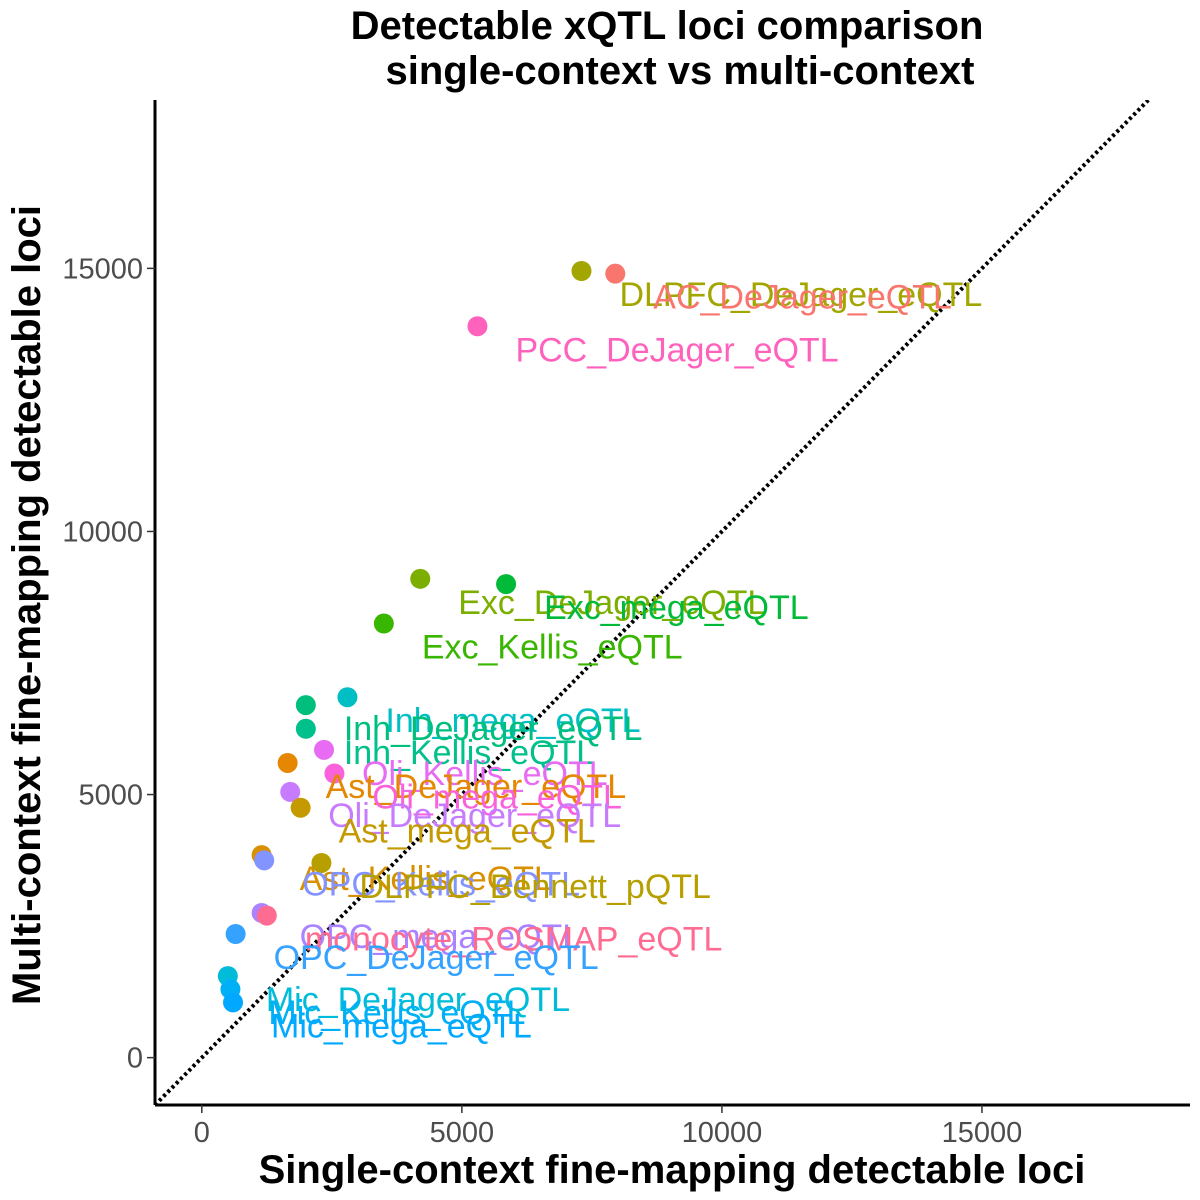  Describe the element at coordinates (667, 26) in the screenshot. I see `chart-title: Detectable xQTL loci comparison` at that location.